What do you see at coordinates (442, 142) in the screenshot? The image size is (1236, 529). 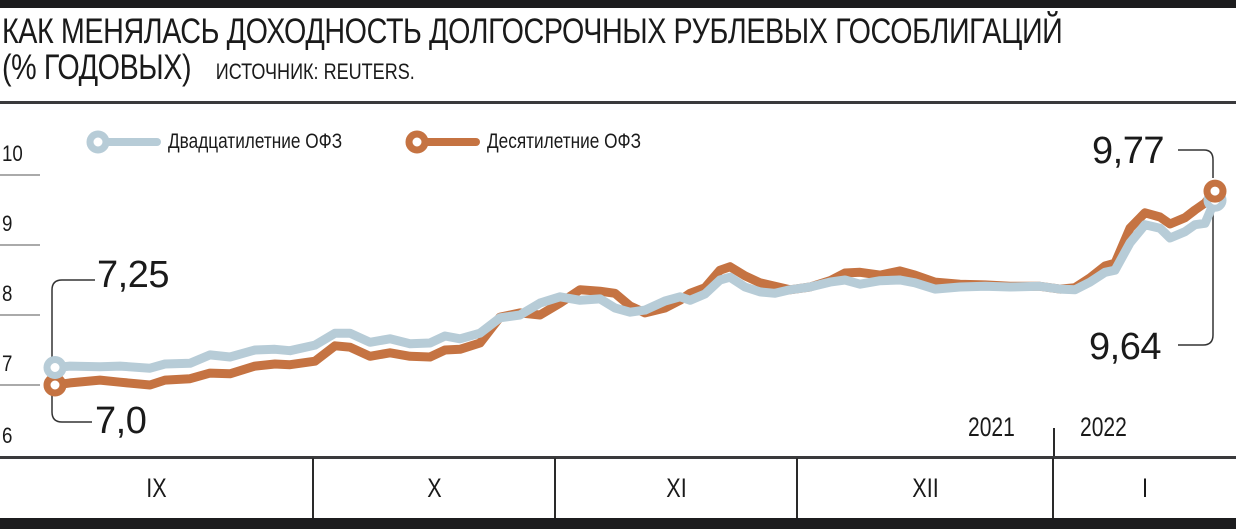 I see `legend-swatch-10y` at bounding box center [442, 142].